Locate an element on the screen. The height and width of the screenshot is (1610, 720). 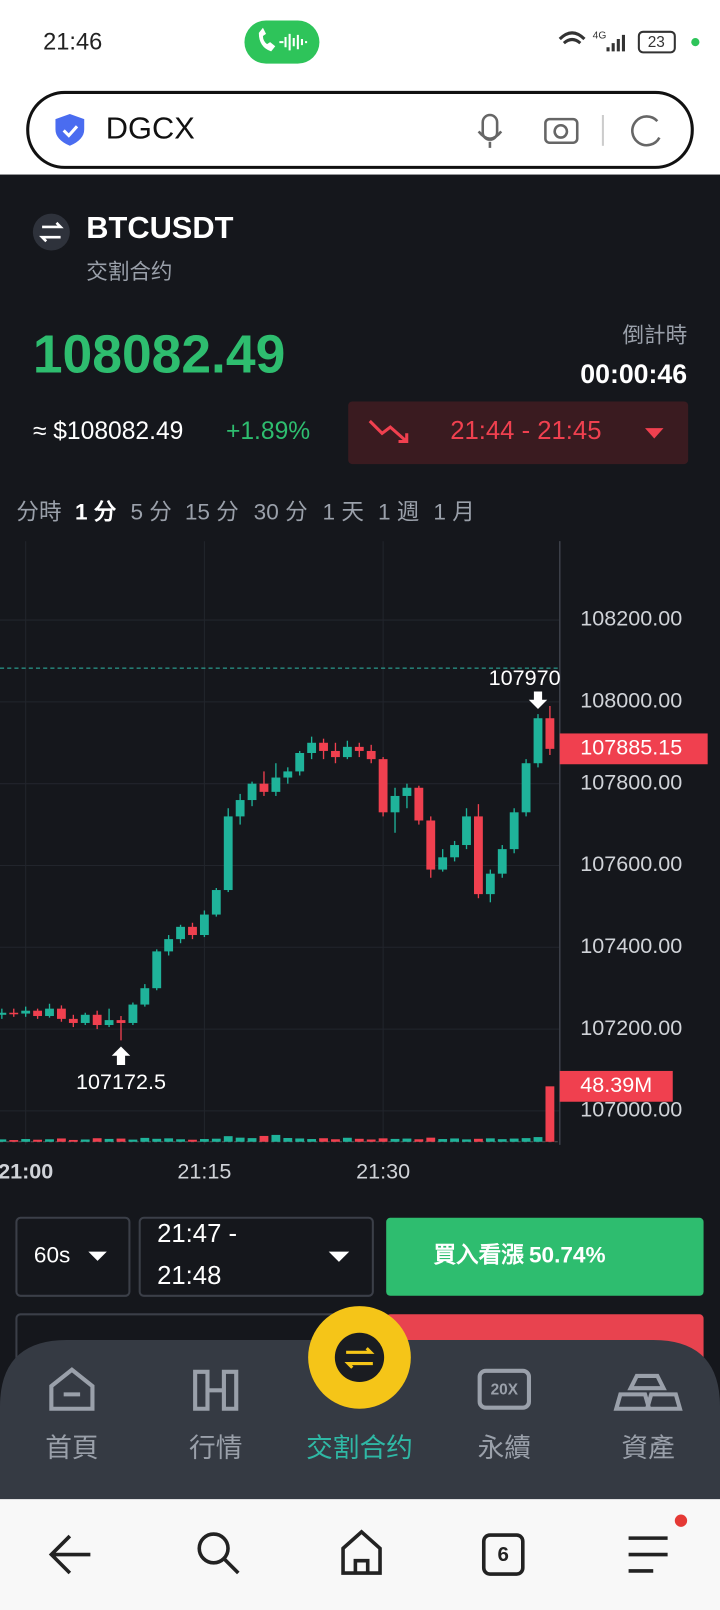
dot is located at coordinates (695, 42).